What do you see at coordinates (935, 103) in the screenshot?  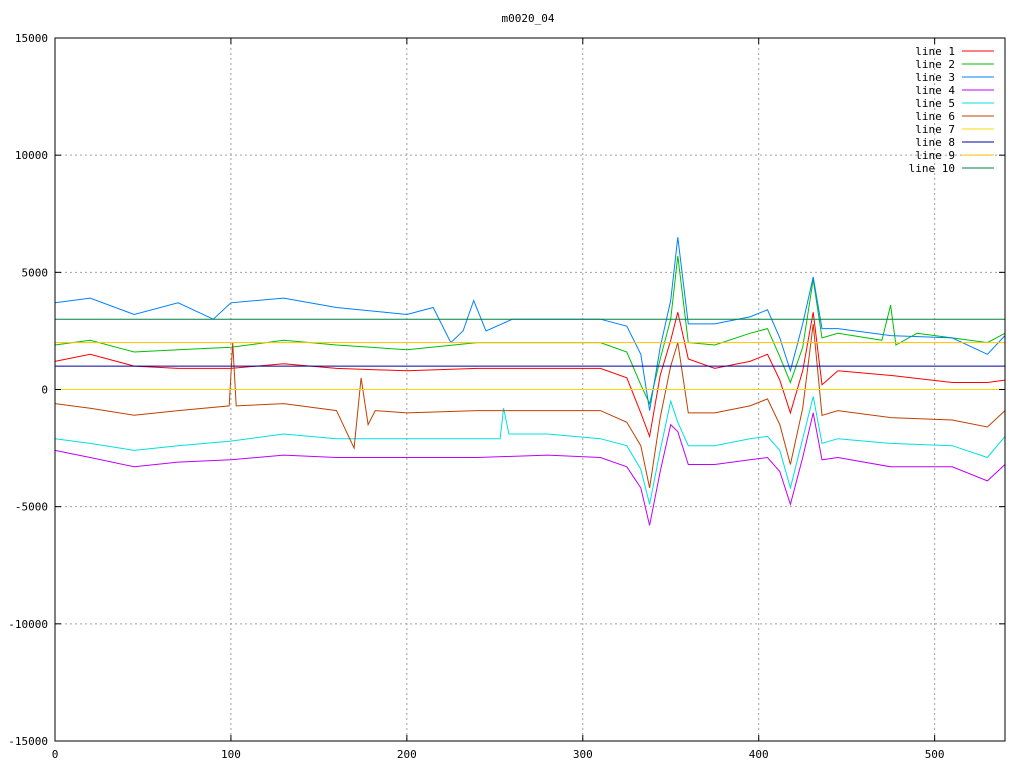 I see `legend-label: line 5` at bounding box center [935, 103].